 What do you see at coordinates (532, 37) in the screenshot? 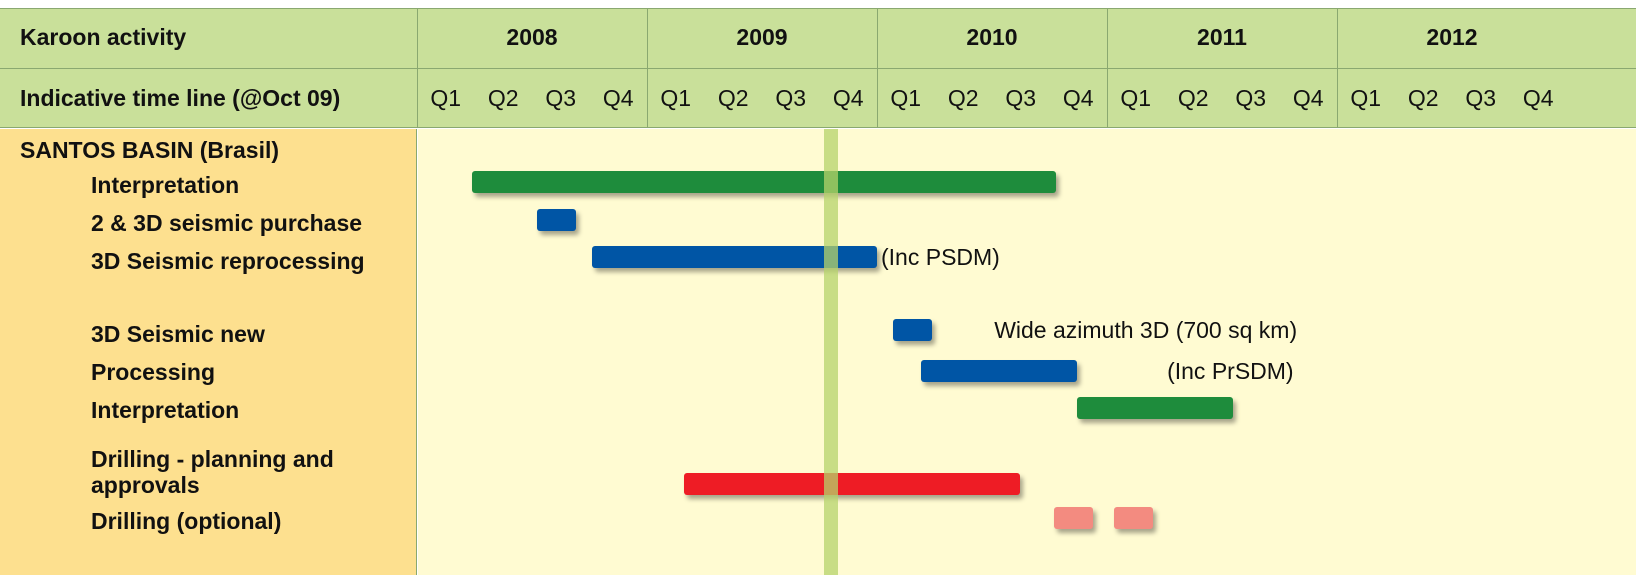
I see `year-label: 2008` at bounding box center [532, 37].